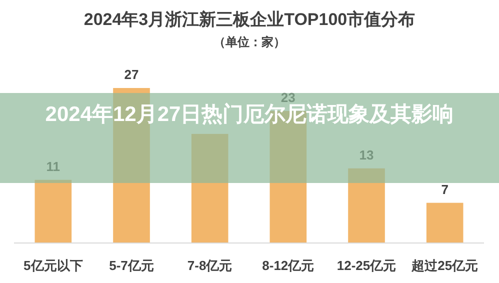 This screenshot has width=499, height=283. What do you see at coordinates (250, 19) in the screenshot?
I see `chart-title: 2024年3月浙江新三板企业TOP100市值分布` at bounding box center [250, 19].